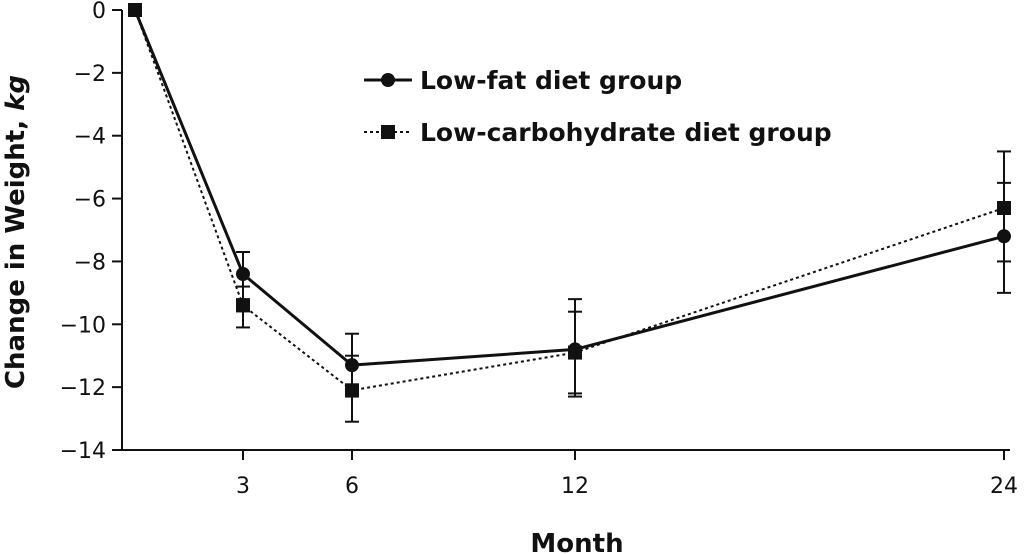  I want to click on y-tick-label: −14, so click(83, 451).